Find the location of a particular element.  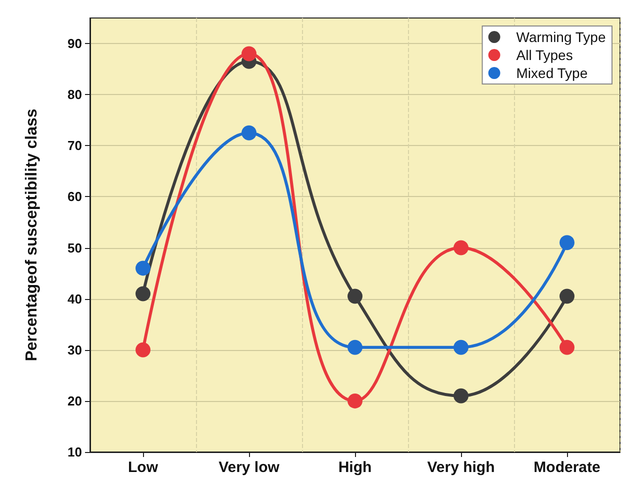

y-tick-label: 50 is located at coordinates (75, 248).